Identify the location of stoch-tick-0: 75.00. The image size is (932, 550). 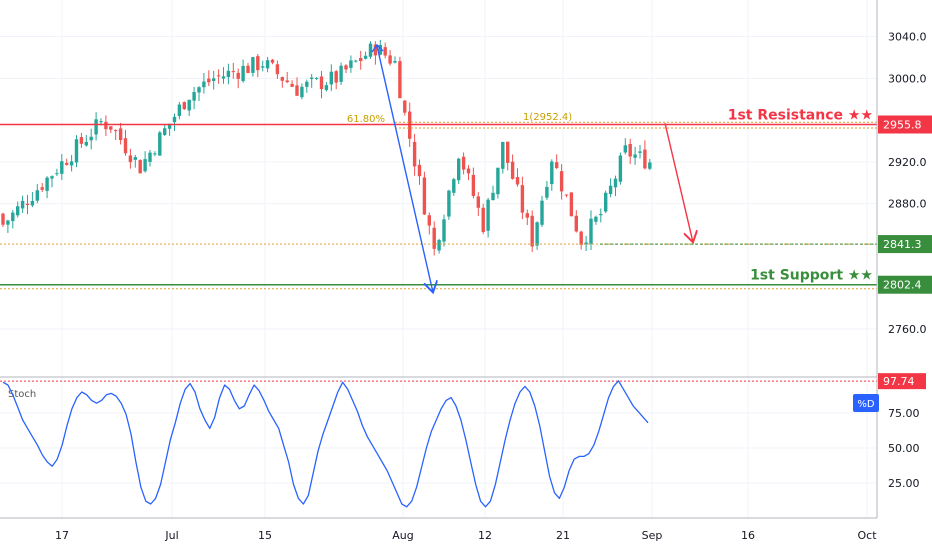
(904, 413).